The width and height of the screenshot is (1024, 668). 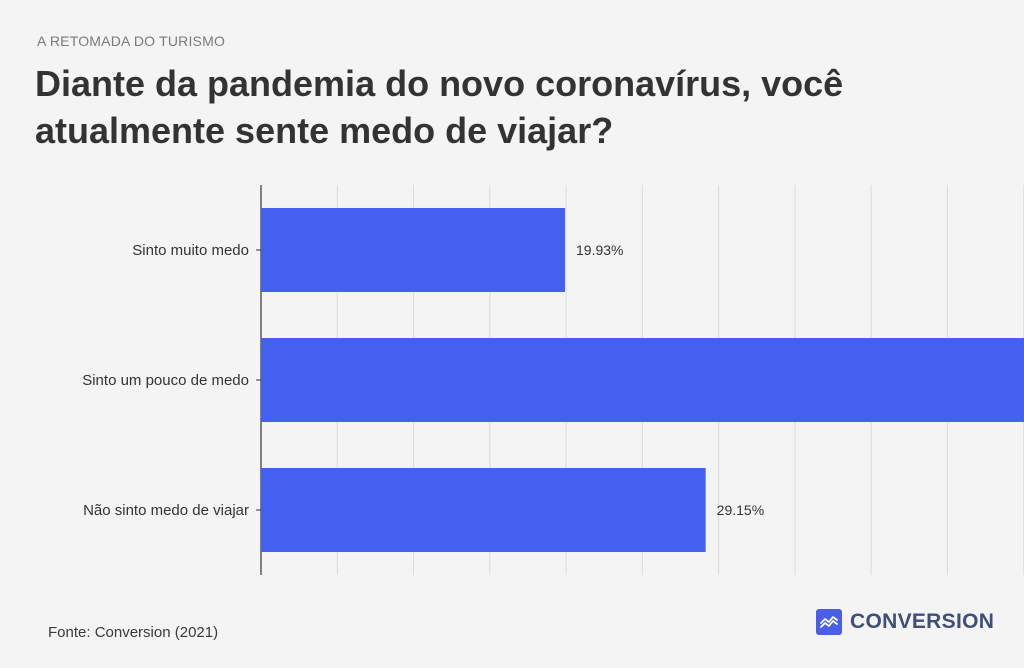 What do you see at coordinates (131, 41) in the screenshot?
I see `kicker: A RETOMADA DO TURISMO` at bounding box center [131, 41].